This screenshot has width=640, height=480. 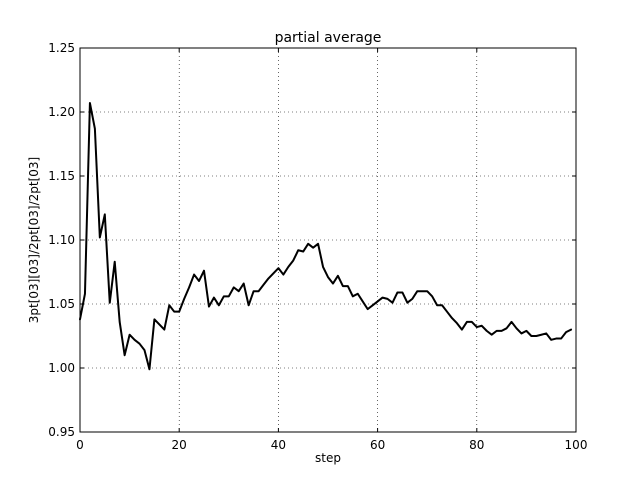 I want to click on x-tick-label: 60, so click(x=377, y=445).